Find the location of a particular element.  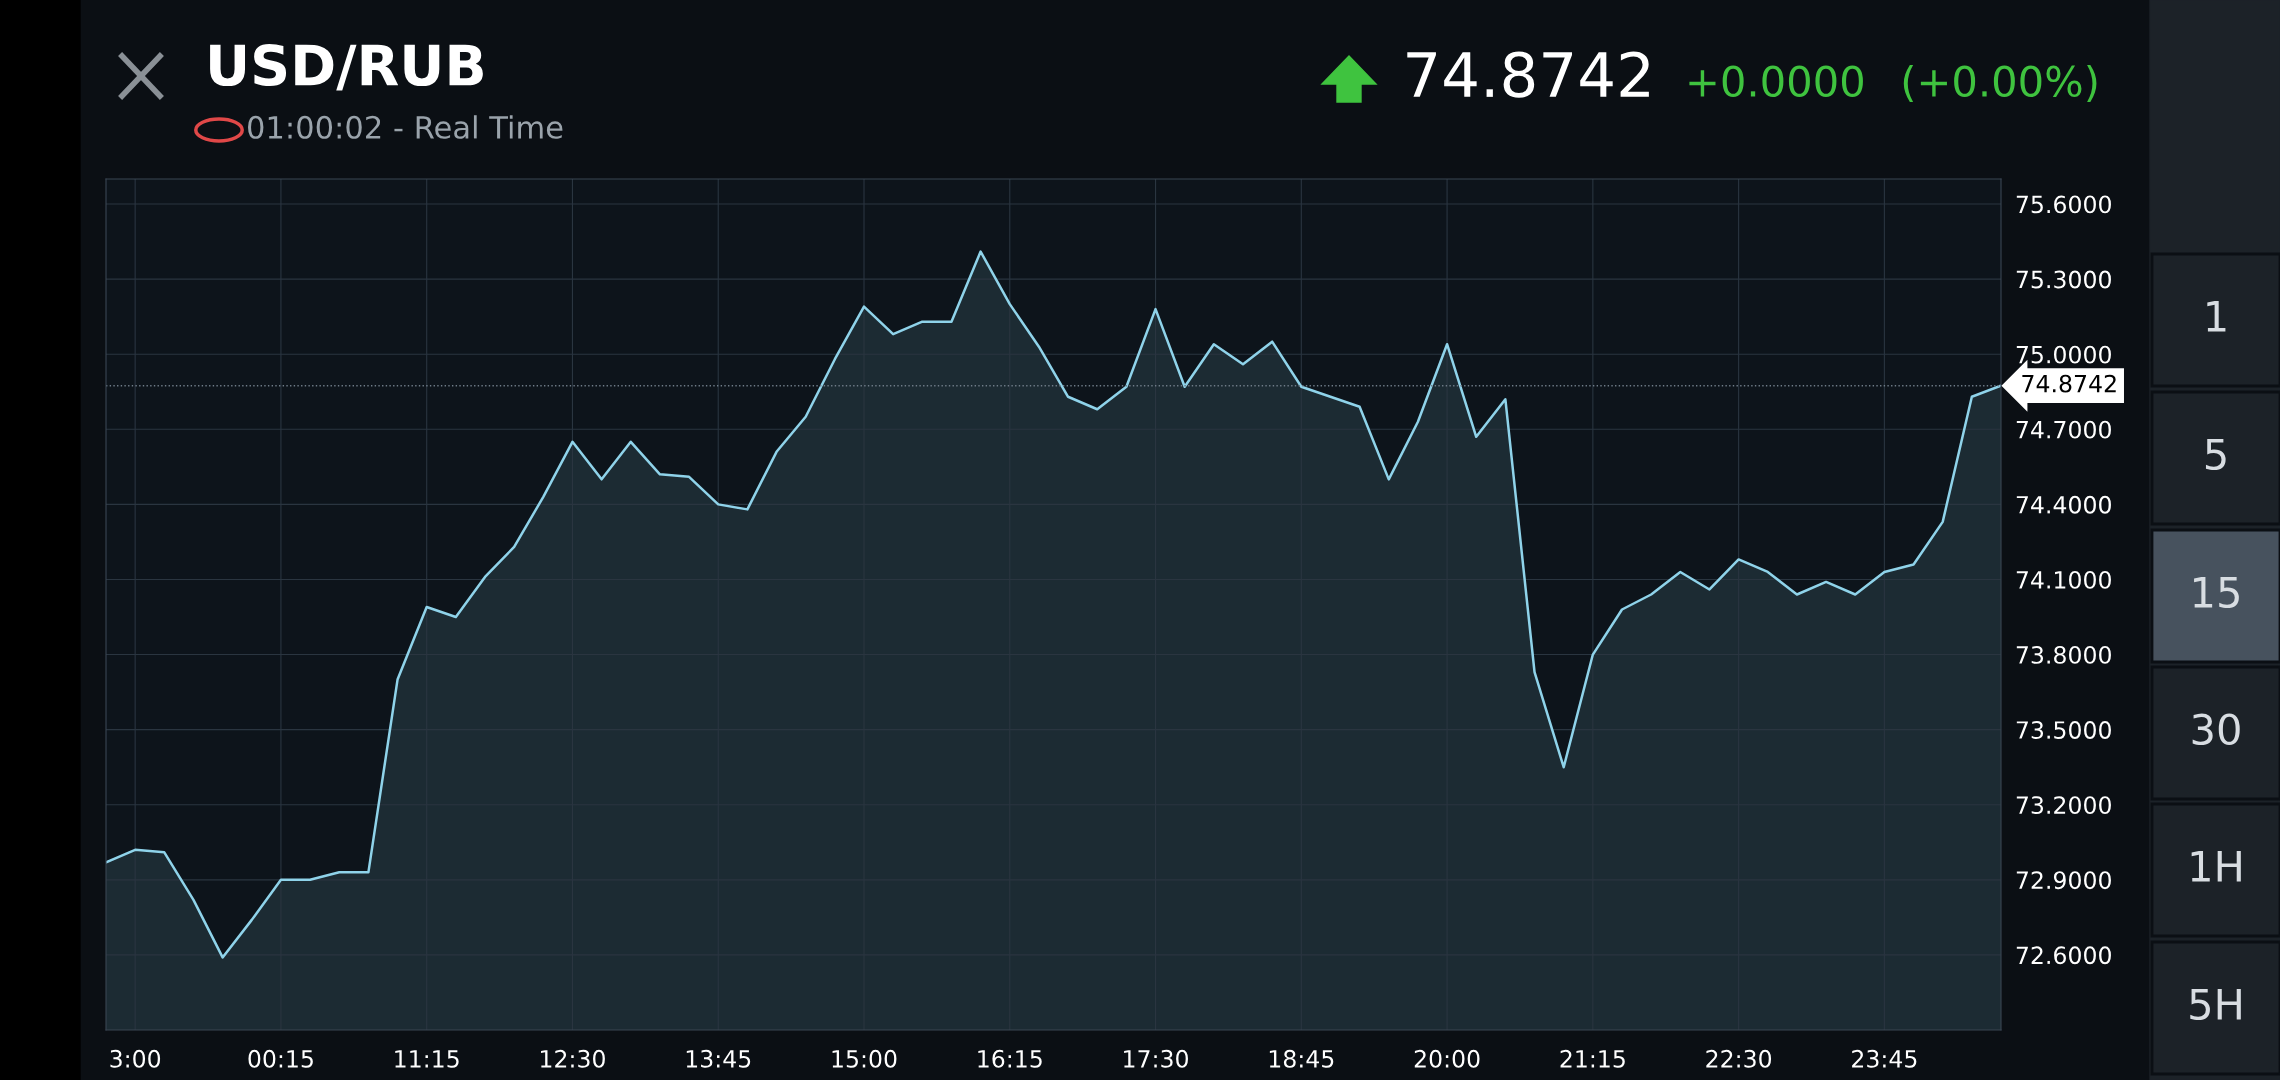

chart-title: USD/RUB is located at coordinates (346, 67).